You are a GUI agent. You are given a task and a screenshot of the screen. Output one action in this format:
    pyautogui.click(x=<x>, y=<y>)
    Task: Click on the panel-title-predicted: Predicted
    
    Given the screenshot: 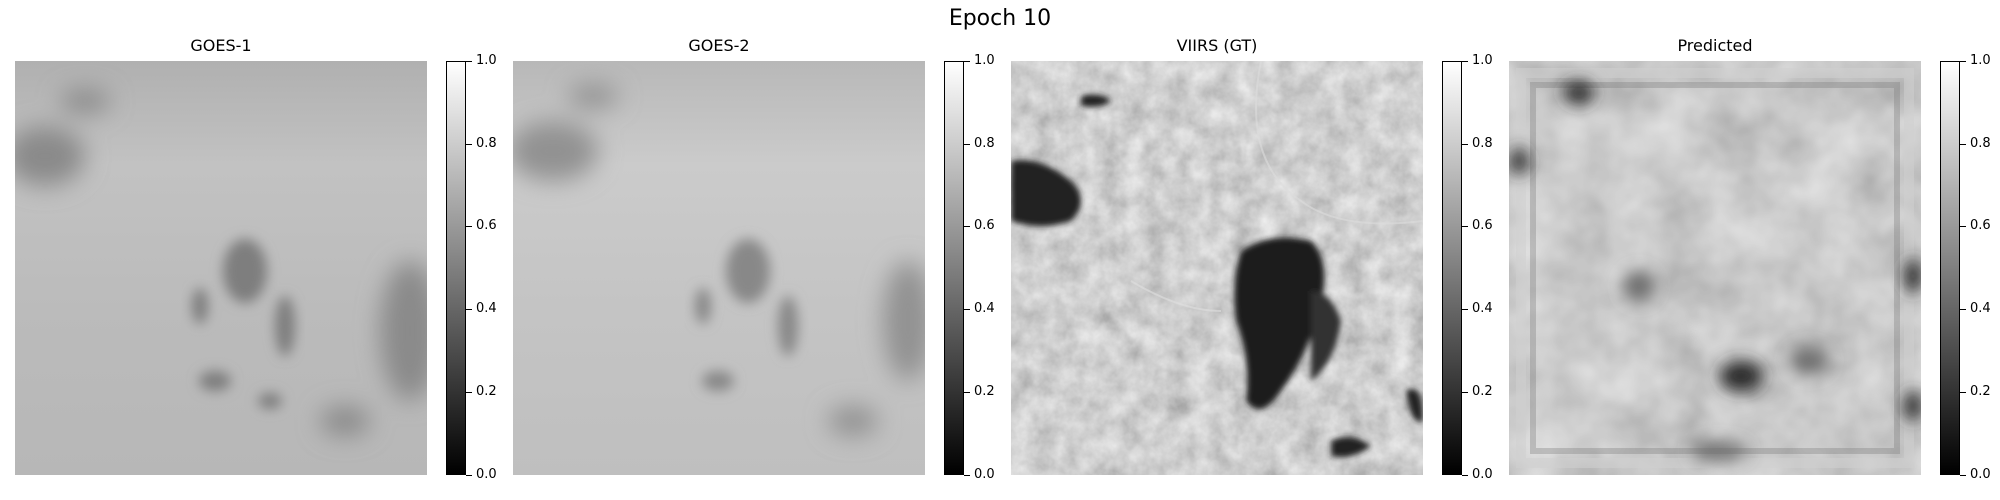 What is the action you would take?
    pyautogui.click(x=1715, y=45)
    